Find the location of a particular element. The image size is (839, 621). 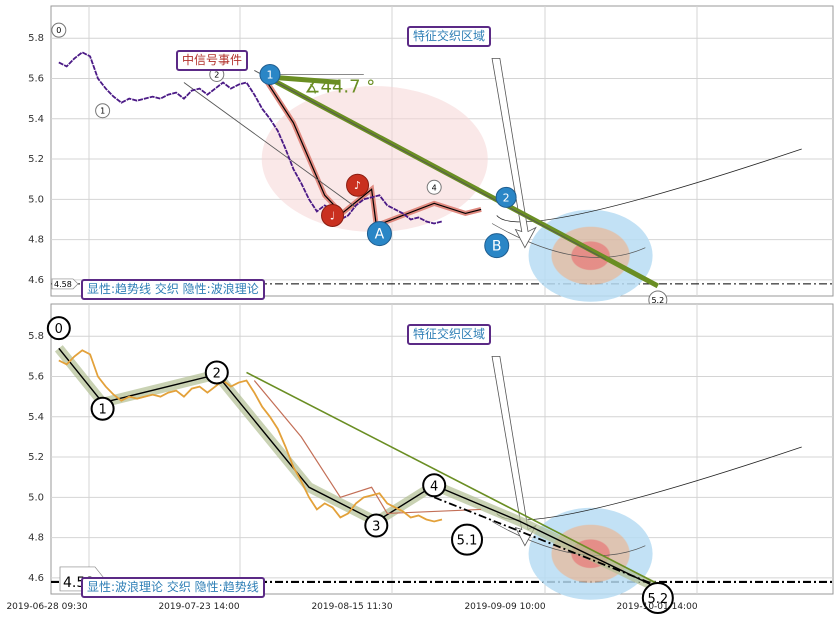

interlace-zone is located at coordinates (590, 255).